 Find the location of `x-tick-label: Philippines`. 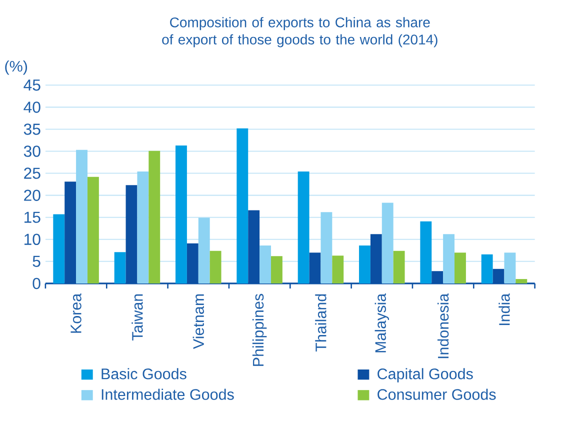

x-tick-label: Philippines is located at coordinates (259, 330).